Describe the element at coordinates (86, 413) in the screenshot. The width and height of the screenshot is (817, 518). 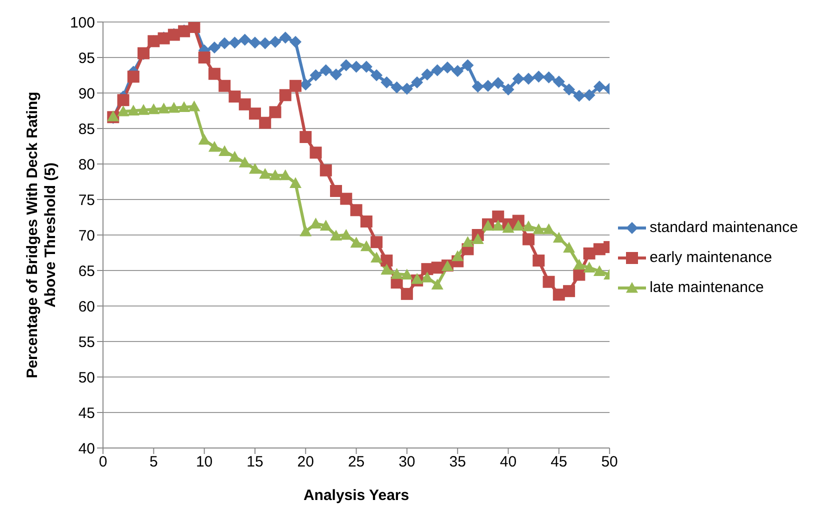
I see `y-tick-label: 45` at that location.